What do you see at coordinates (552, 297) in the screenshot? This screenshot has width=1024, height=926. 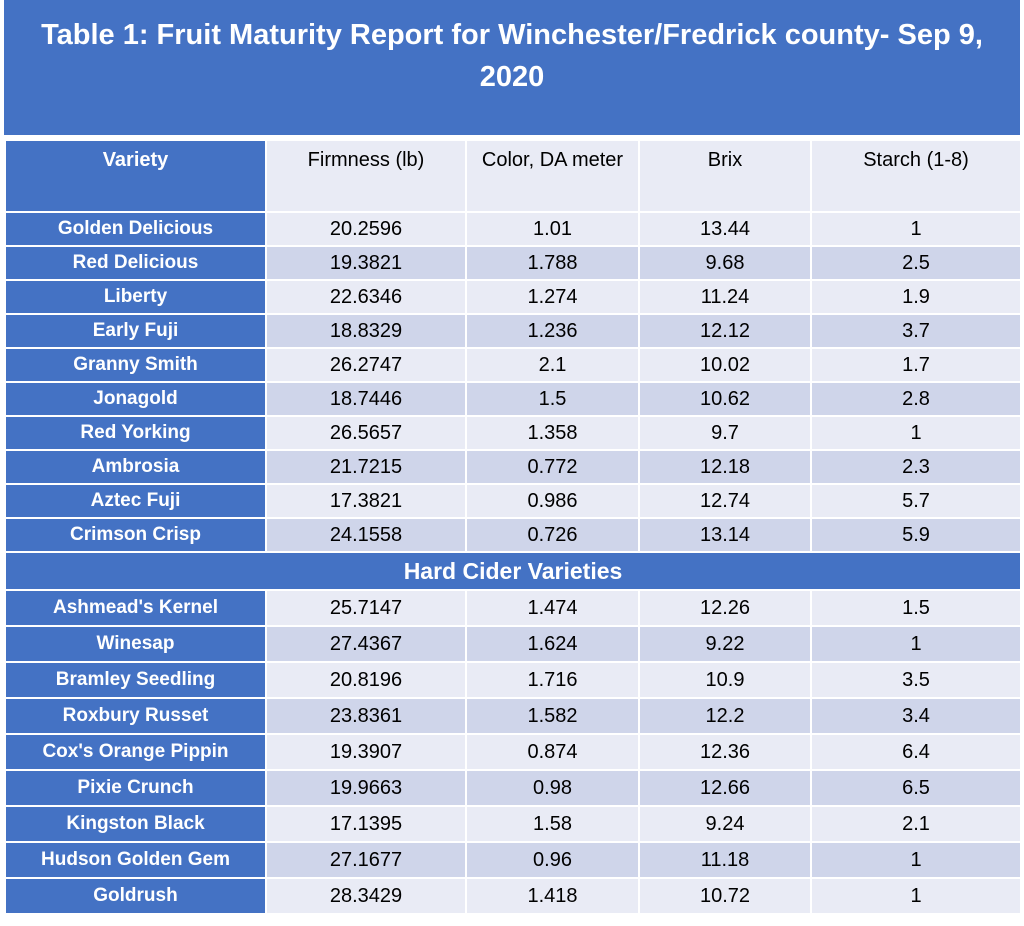 I see `value-cell: 1.274` at bounding box center [552, 297].